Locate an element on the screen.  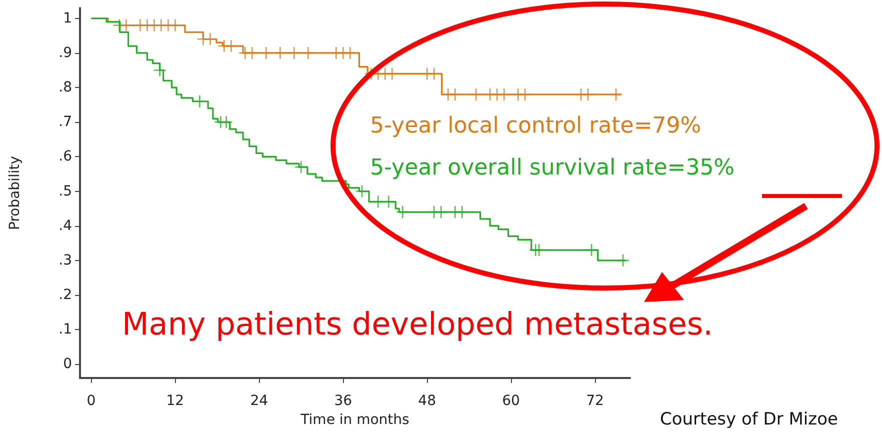
y-tick-label: 0 is located at coordinates (67, 364).